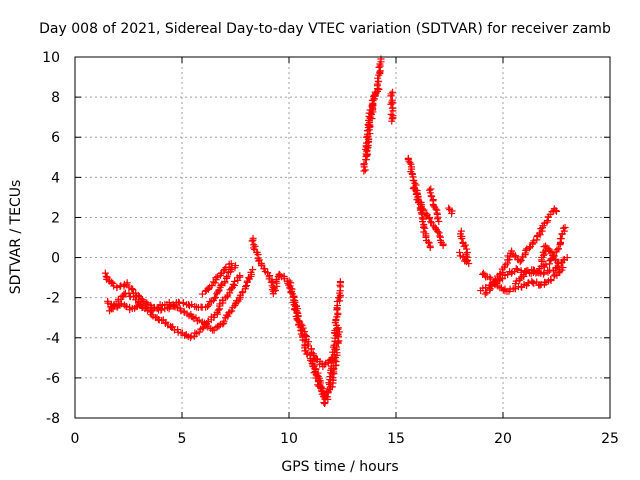 This screenshot has height=480, width=640. I want to click on x-tick-label: 20, so click(503, 439).